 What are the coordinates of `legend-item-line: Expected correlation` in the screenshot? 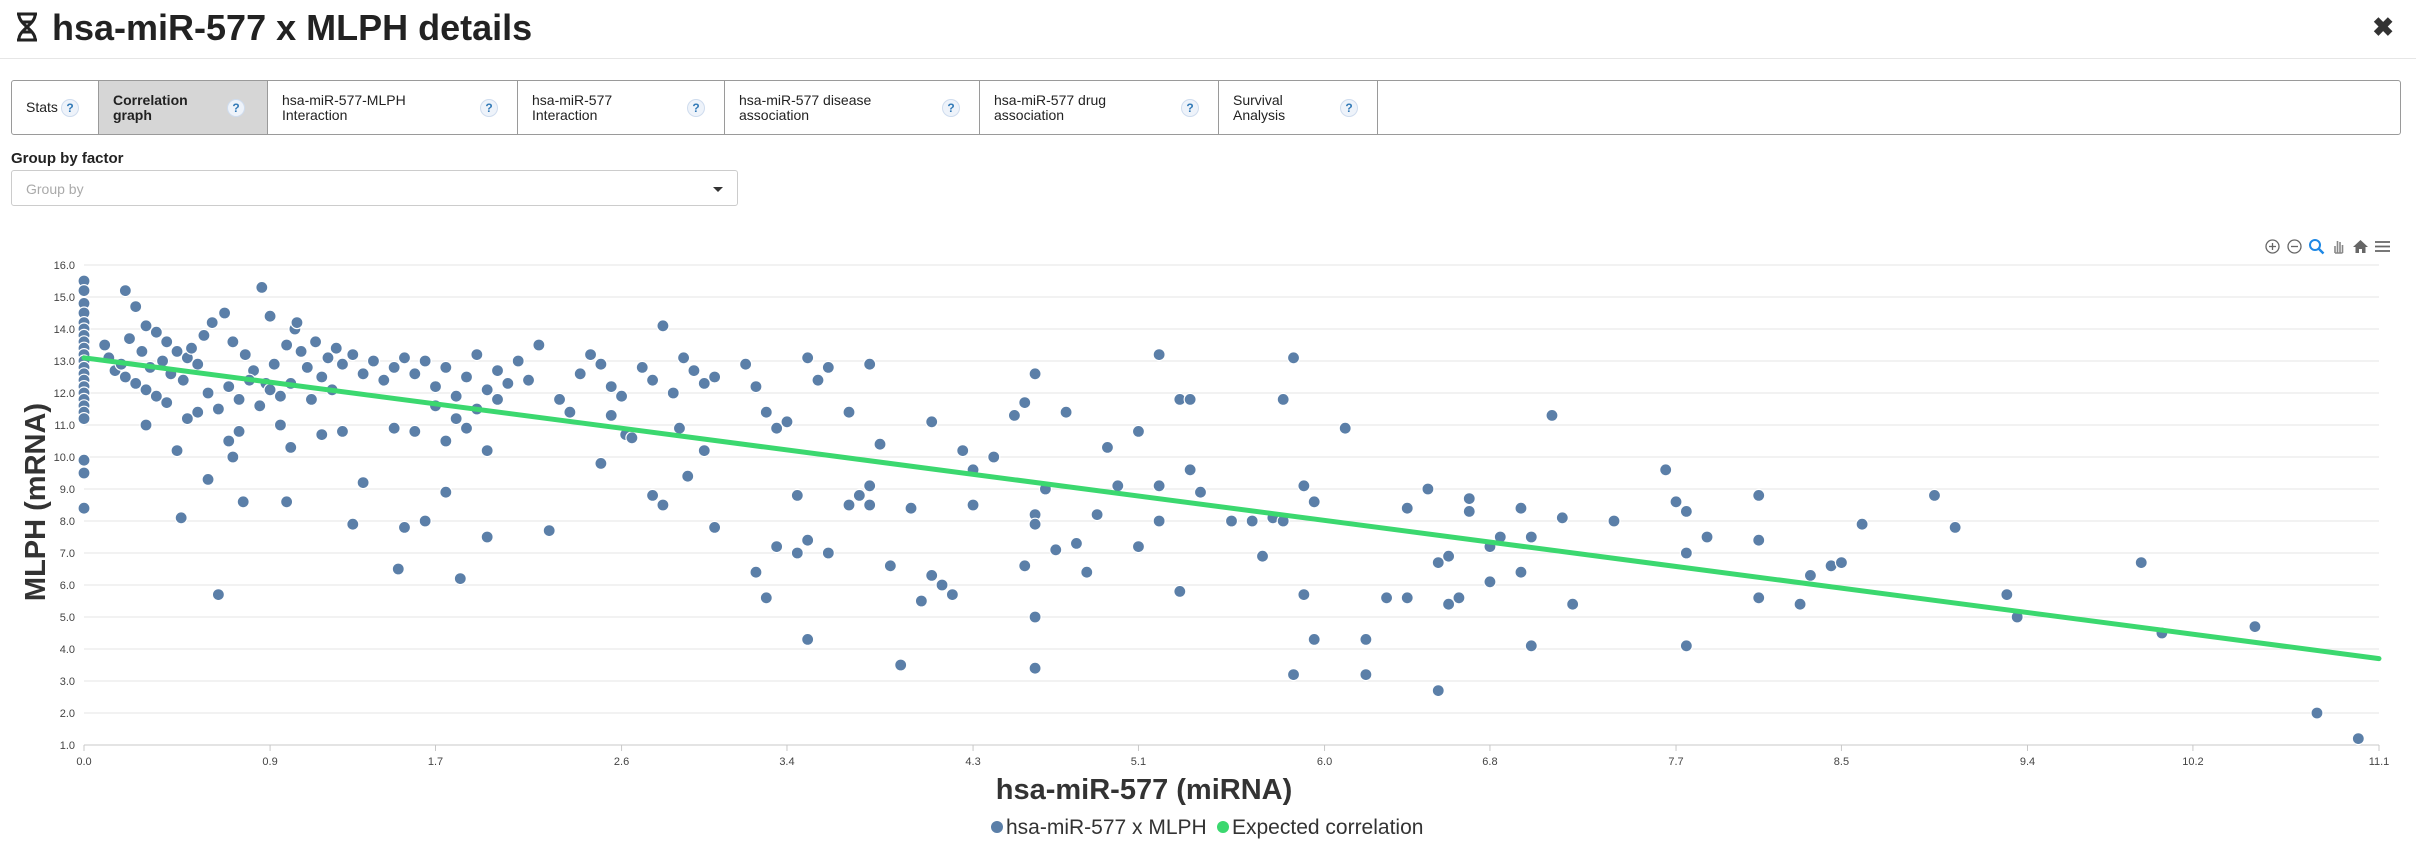 It's located at (1327, 827).